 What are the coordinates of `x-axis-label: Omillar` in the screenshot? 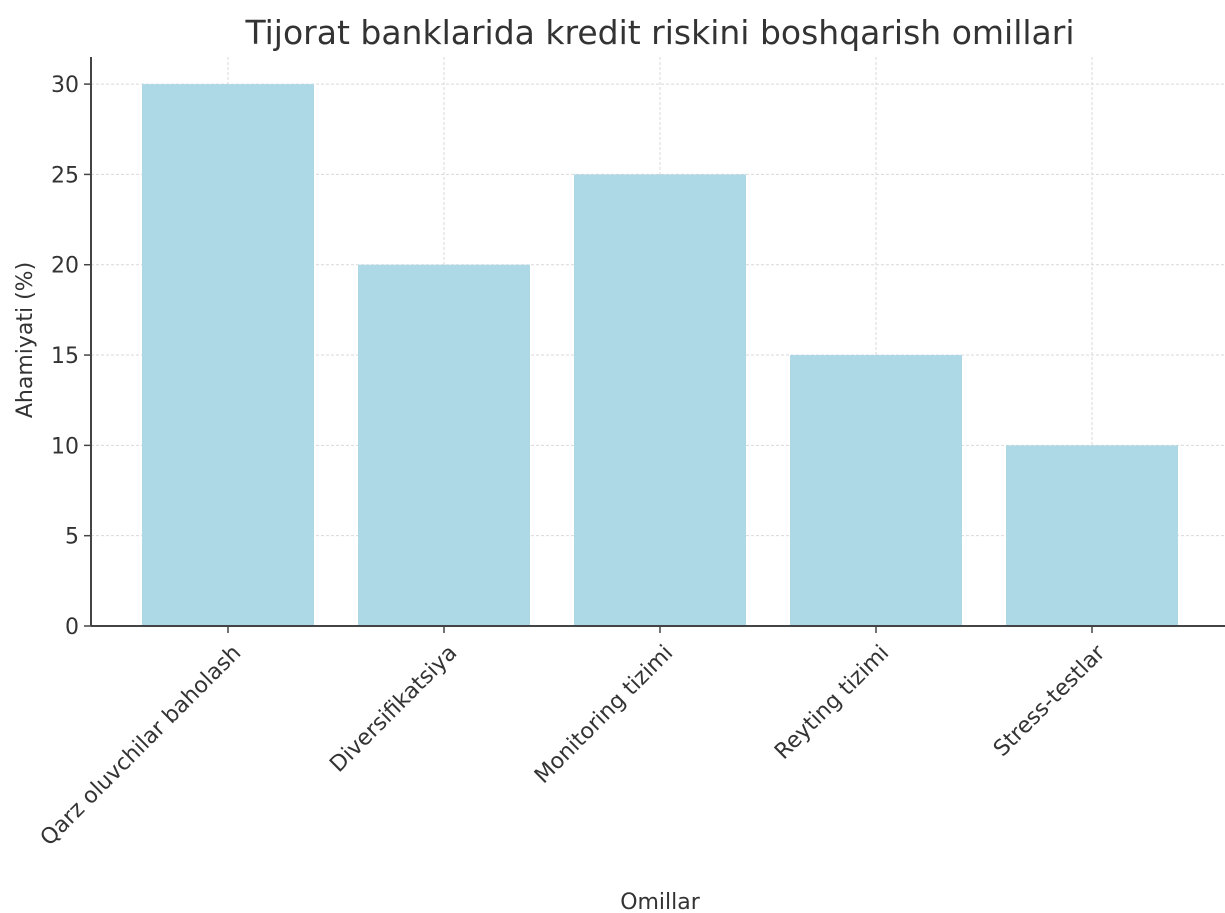 It's located at (660, 901).